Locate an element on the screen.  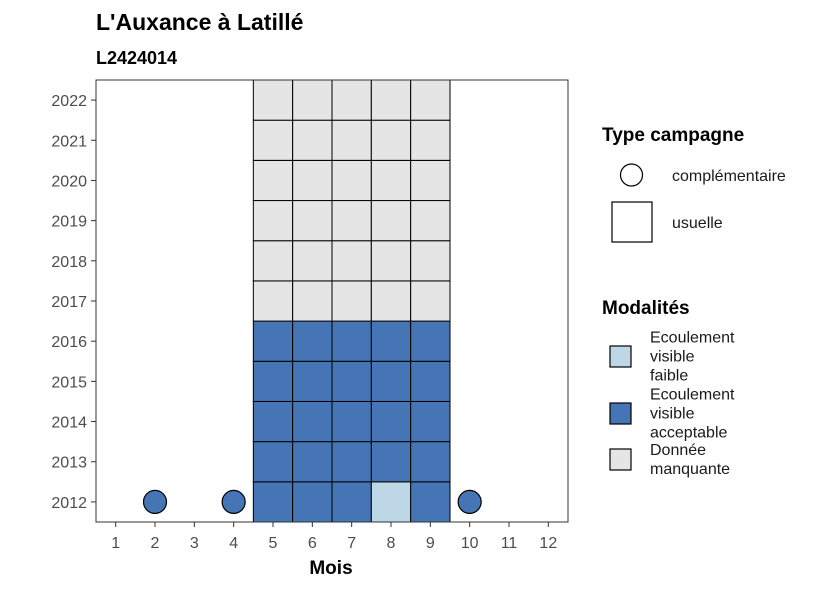
x-tick-label-10: 10 is located at coordinates (470, 543).